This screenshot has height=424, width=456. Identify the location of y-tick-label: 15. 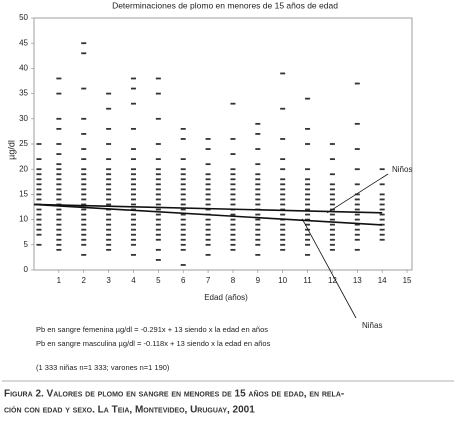
(23, 194).